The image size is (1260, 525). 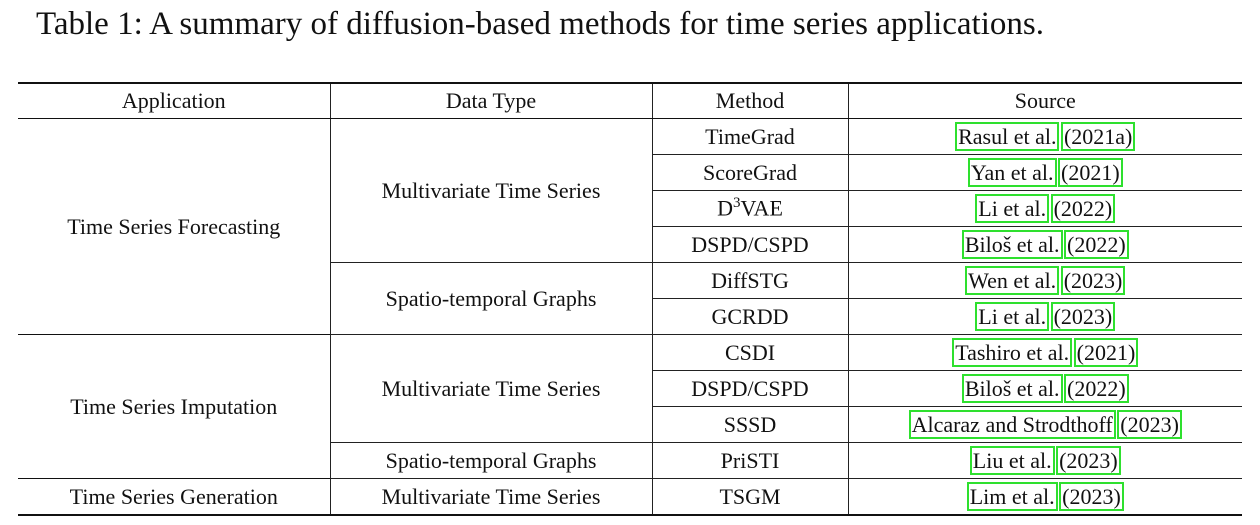 I want to click on method-cell: DiffSTG, so click(x=750, y=280).